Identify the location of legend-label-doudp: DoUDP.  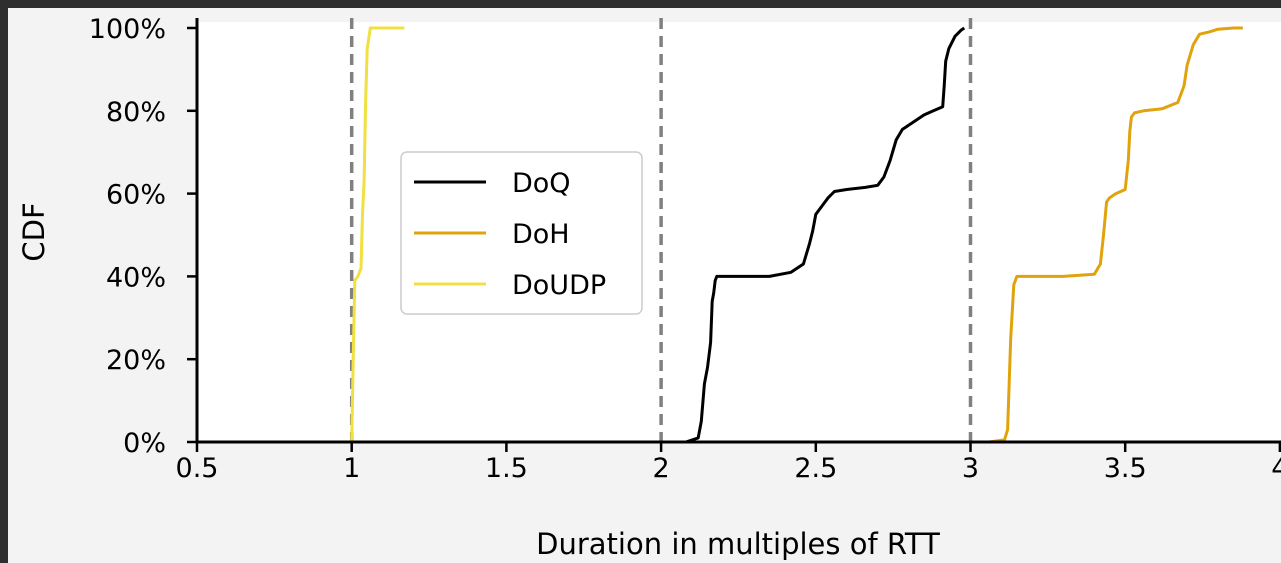
(559, 285).